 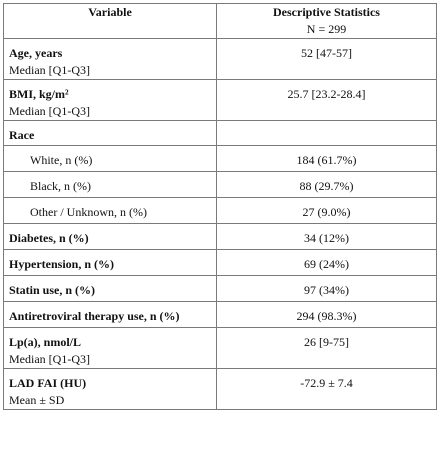 I want to click on row-label-cell: Other / Unknown, n (%), so click(x=110, y=210).